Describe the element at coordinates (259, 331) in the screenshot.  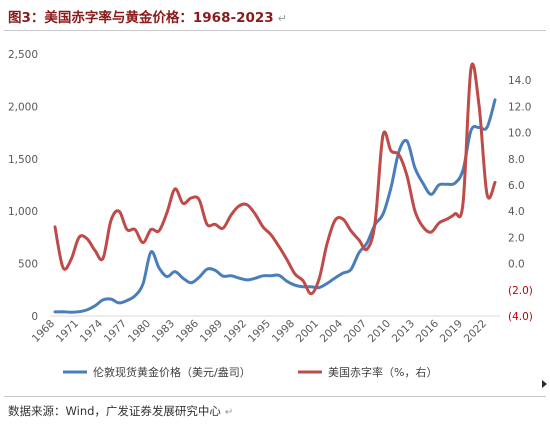
I see `x-tick-label: 1995` at that location.